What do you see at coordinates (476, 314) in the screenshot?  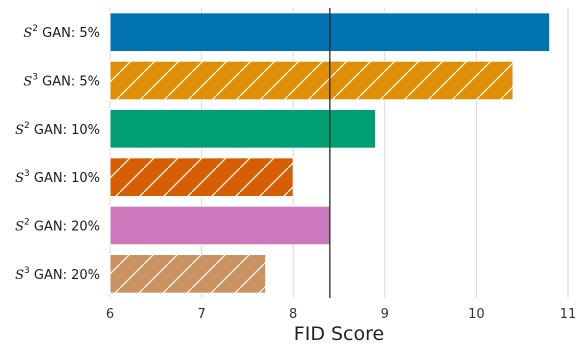 I see `x-tick-label: 10` at bounding box center [476, 314].